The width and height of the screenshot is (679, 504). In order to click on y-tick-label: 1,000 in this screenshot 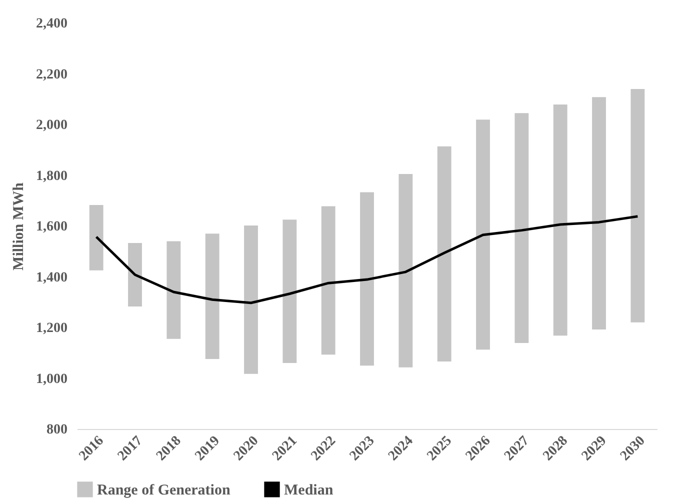, I will do `click(52, 379)`.